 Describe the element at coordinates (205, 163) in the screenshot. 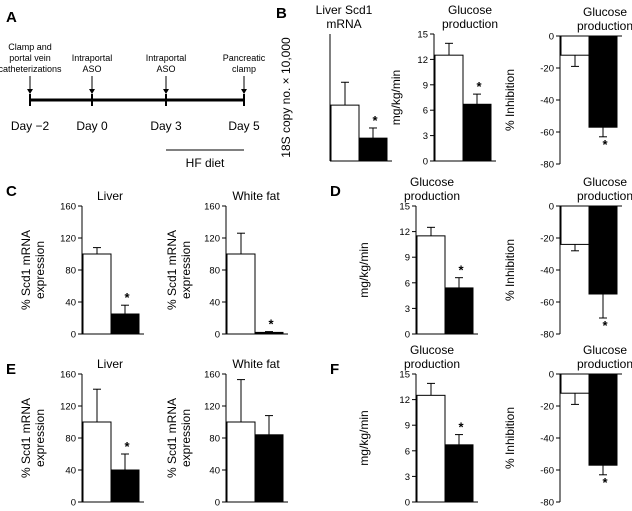

I see `diet-label: HF diet` at that location.